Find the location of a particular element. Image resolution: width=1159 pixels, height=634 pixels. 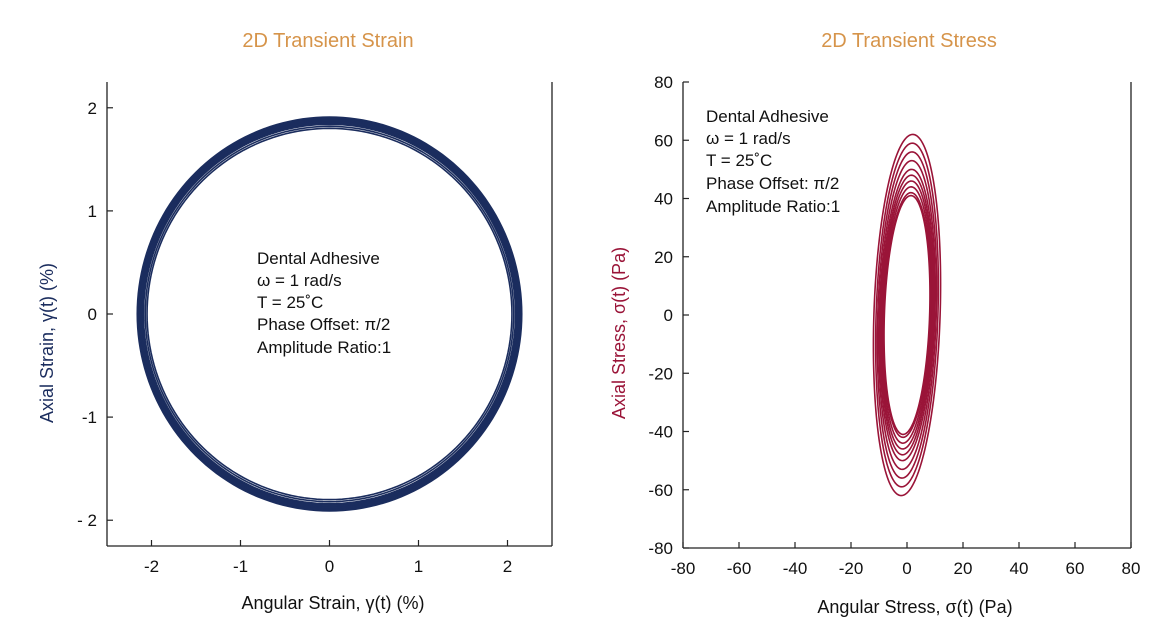

x-tick-label: -20 is located at coordinates (851, 568).